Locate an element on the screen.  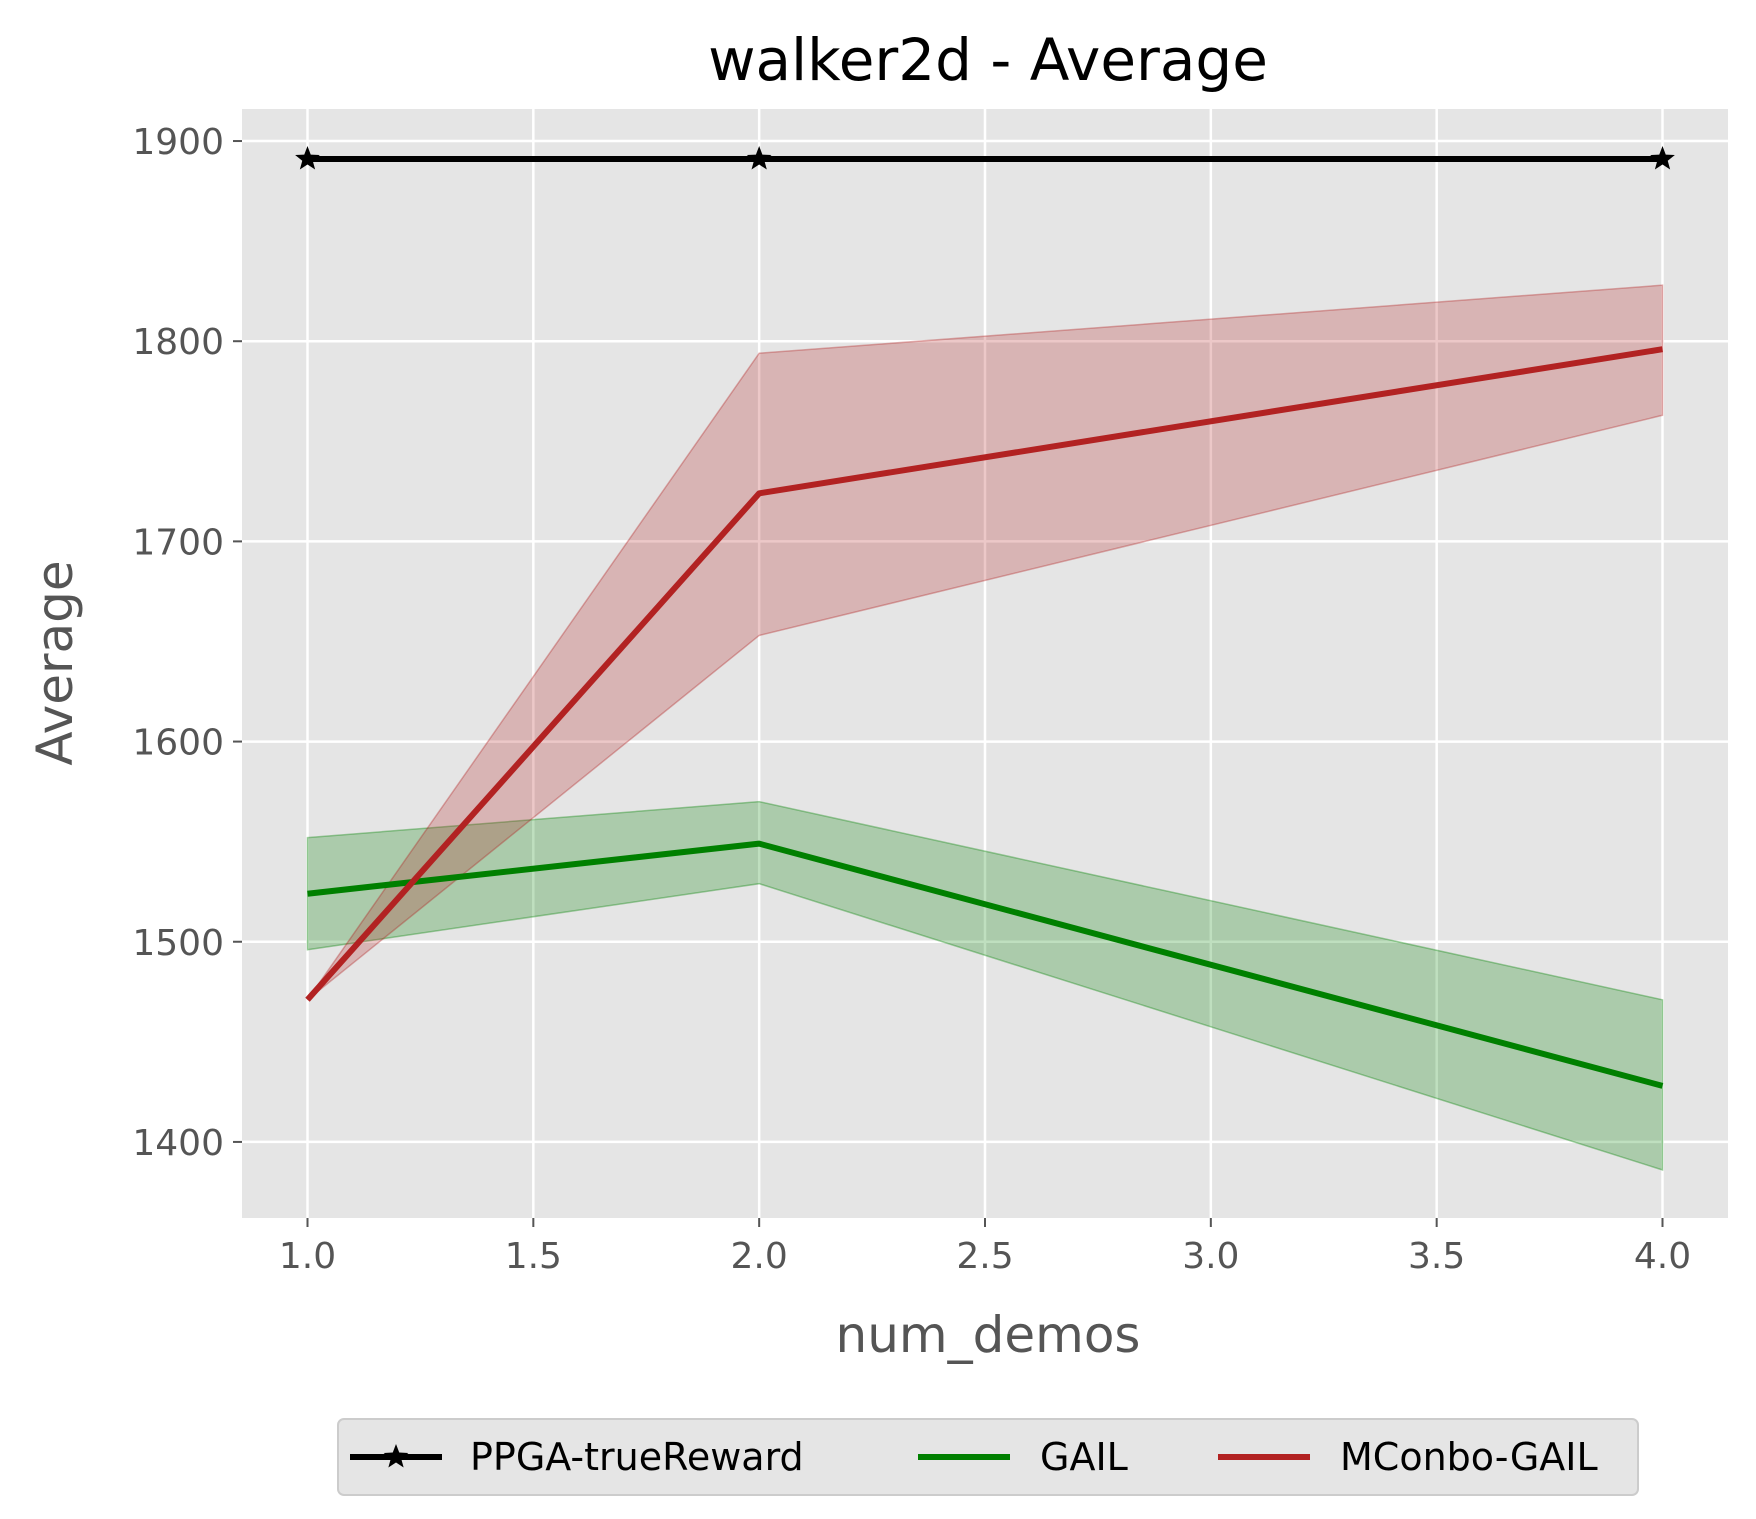
y-axis: 1400 1500 1600 1700 1800 1900 is located at coordinates (187, 643).